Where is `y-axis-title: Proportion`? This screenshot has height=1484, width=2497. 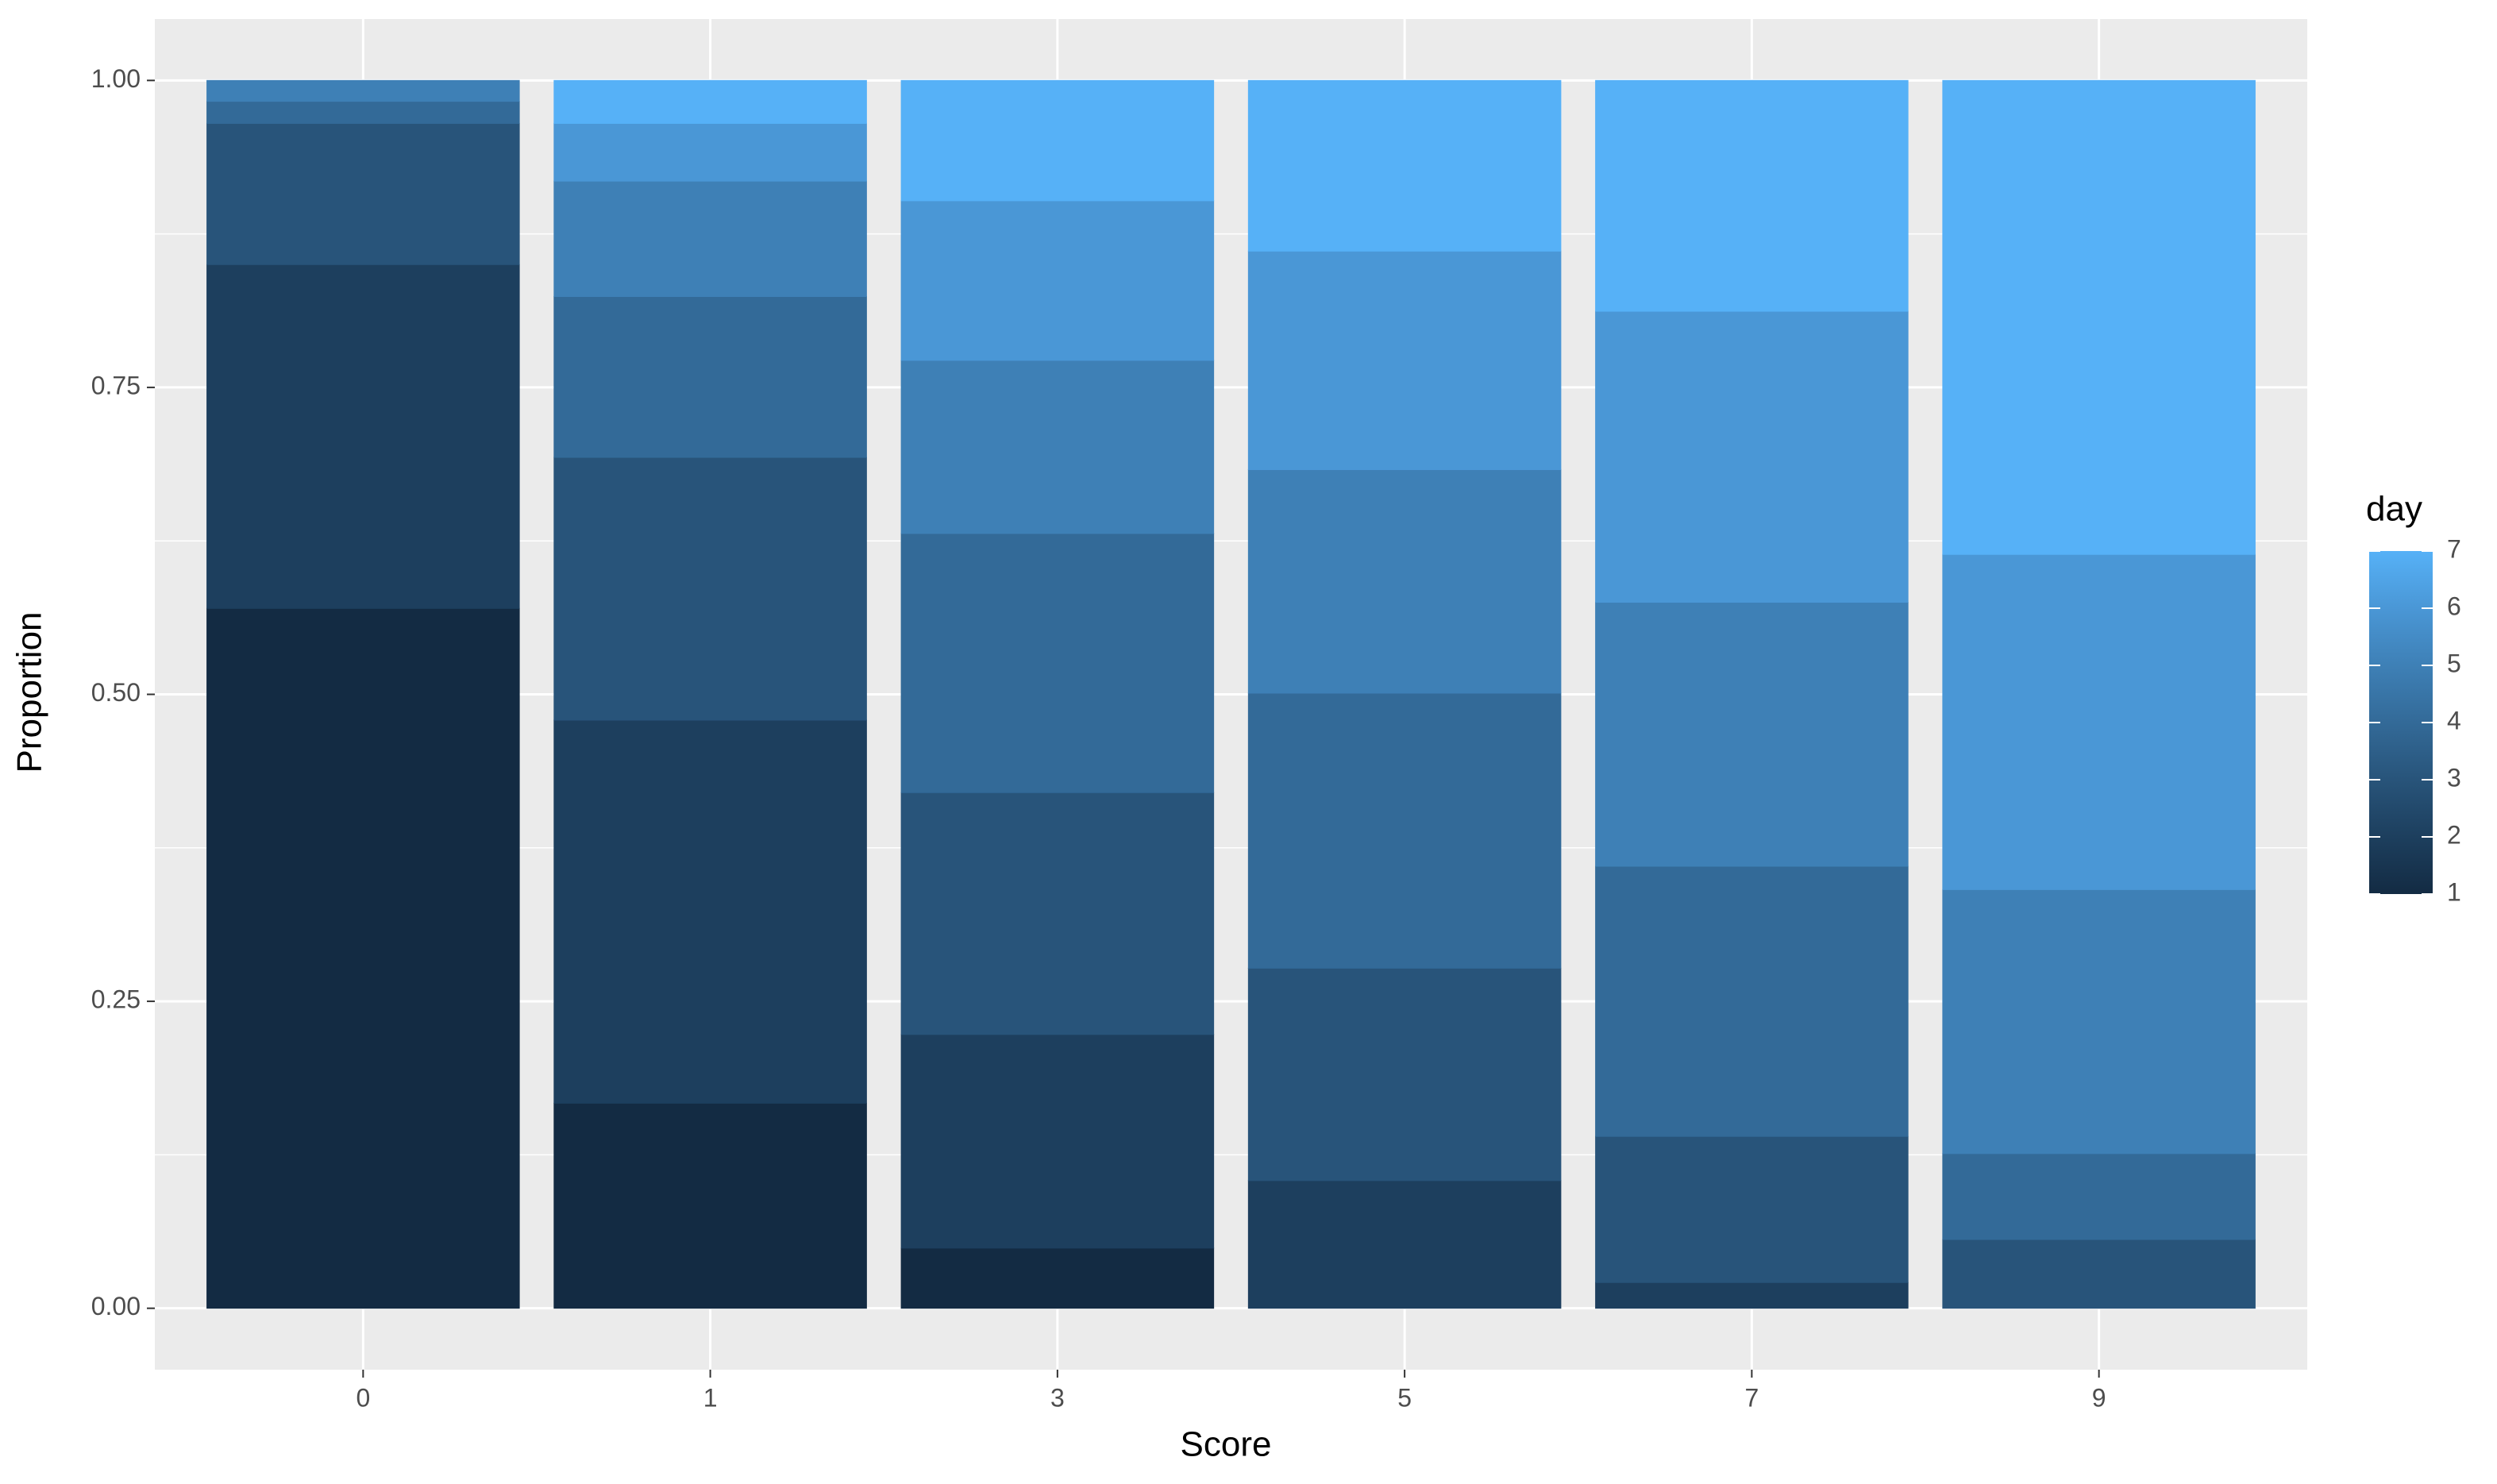 y-axis-title: Proportion is located at coordinates (30, 692).